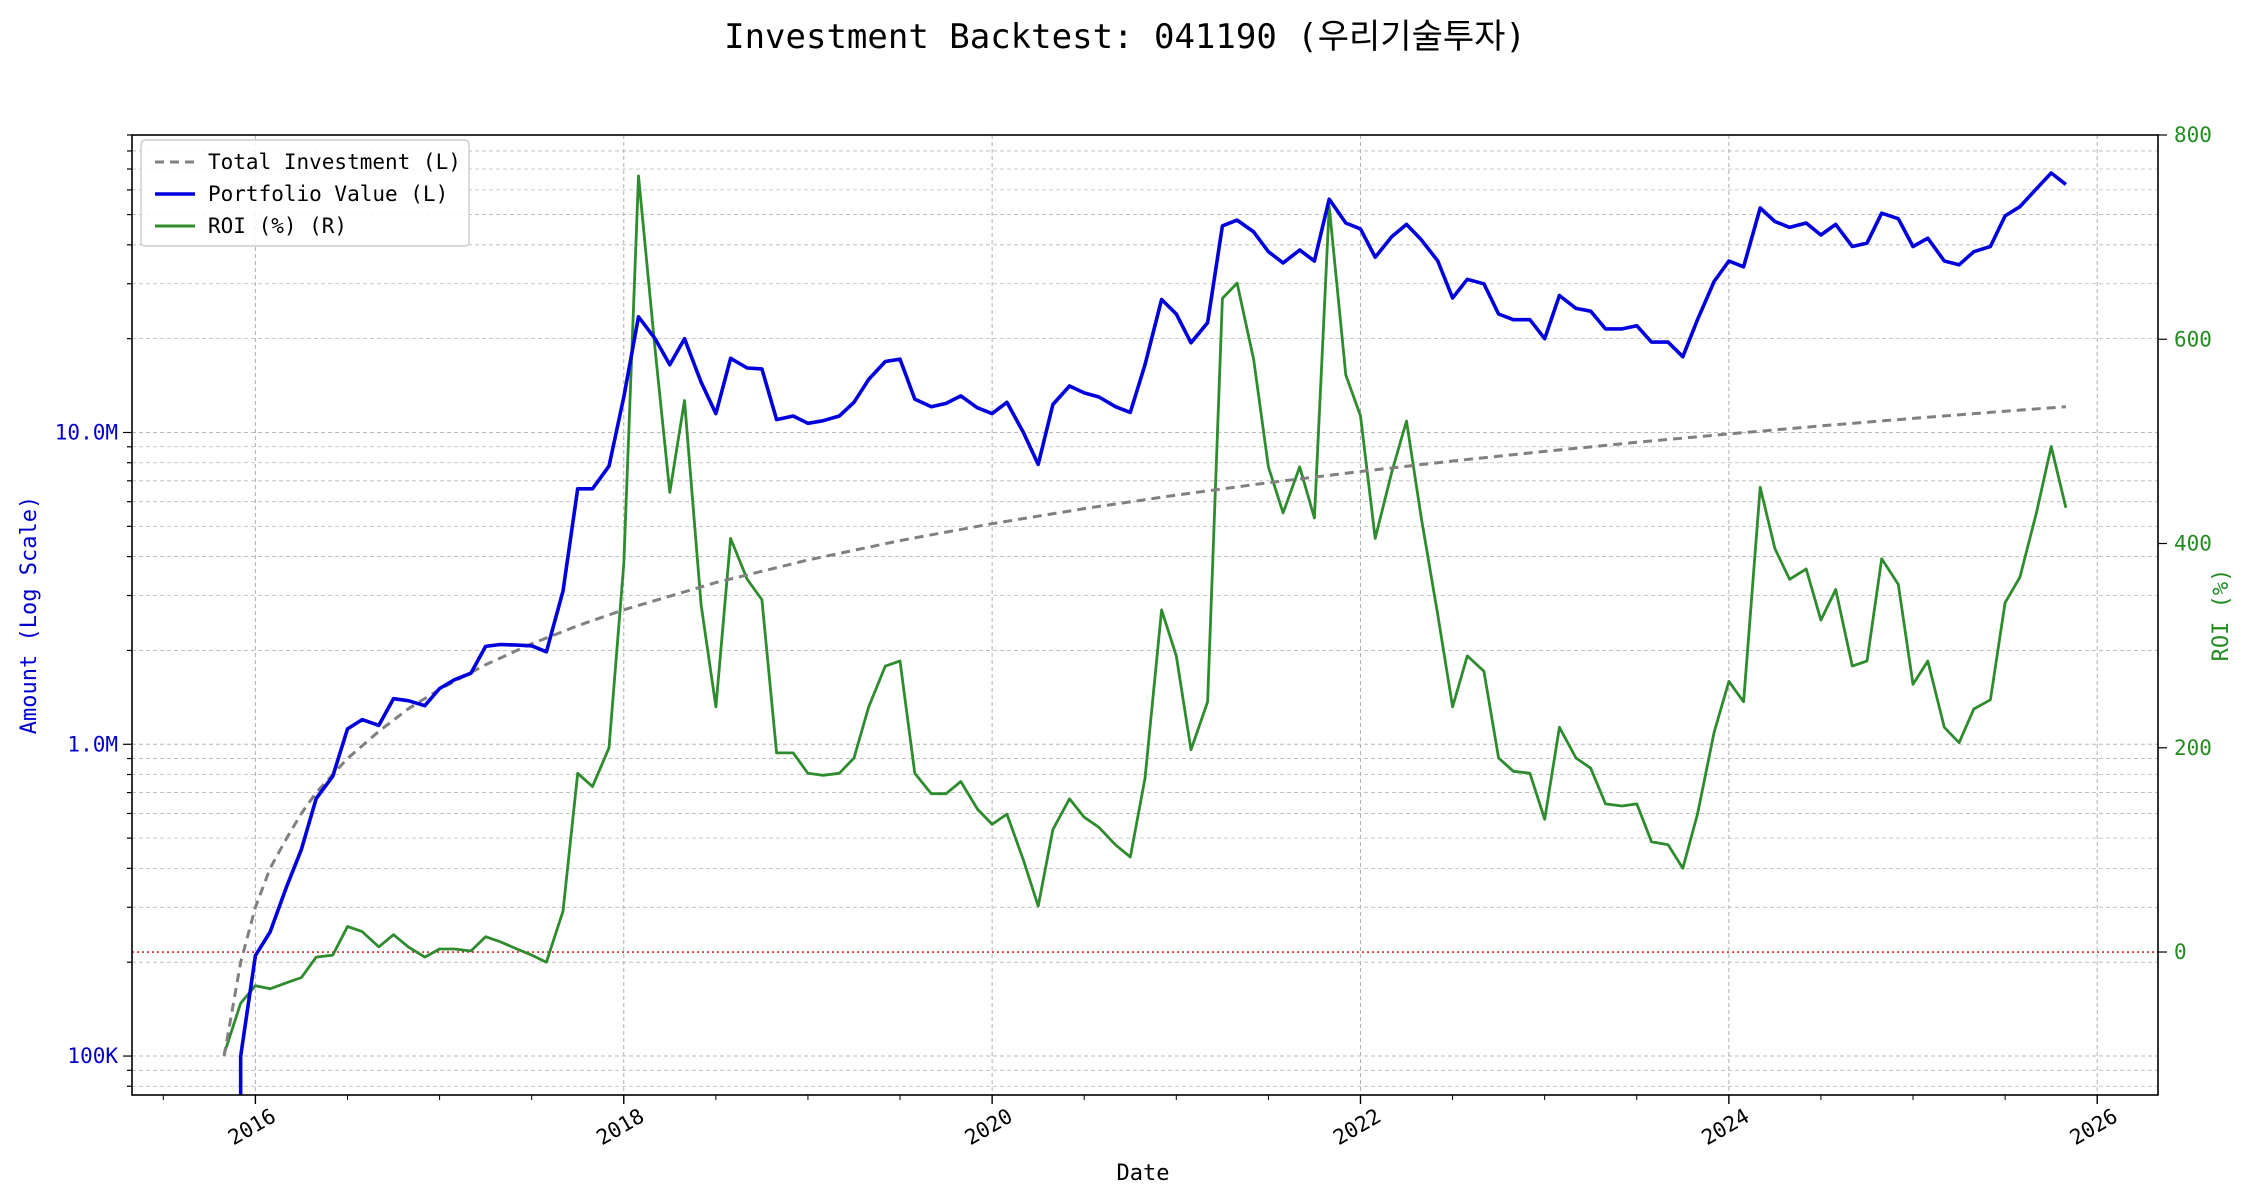 The width and height of the screenshot is (2250, 1204). I want to click on right-y-axis: 0 200 400 600 800, so click(2185, 543).